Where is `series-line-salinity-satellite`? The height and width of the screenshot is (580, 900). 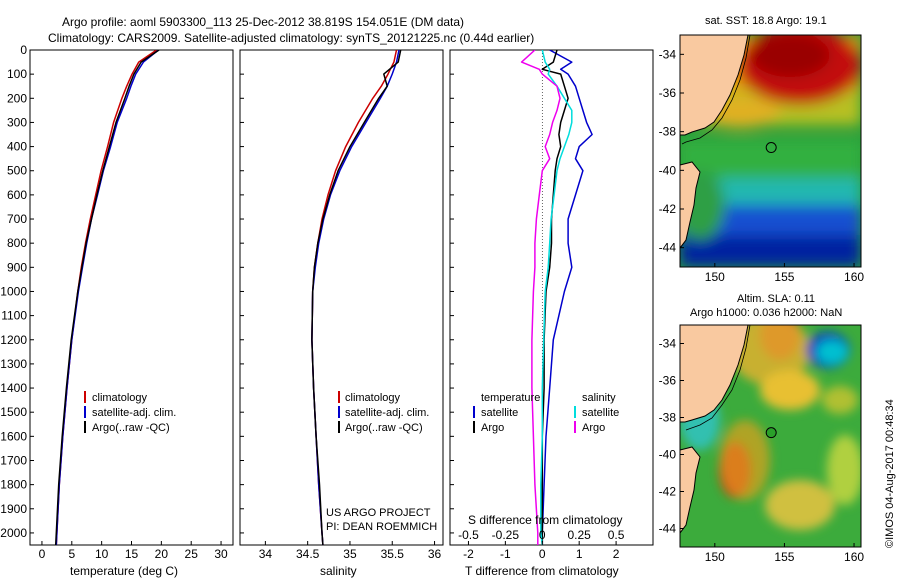 series-line-salinity-satellite is located at coordinates (556, 297).